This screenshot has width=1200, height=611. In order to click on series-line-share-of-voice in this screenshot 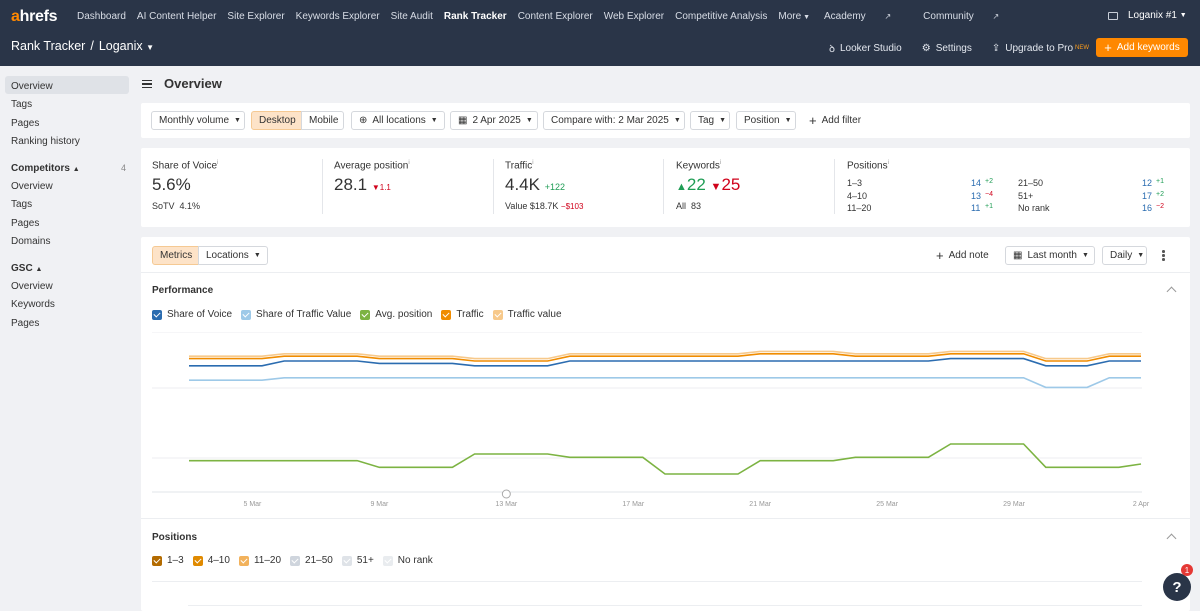, I will do `click(665, 362)`.